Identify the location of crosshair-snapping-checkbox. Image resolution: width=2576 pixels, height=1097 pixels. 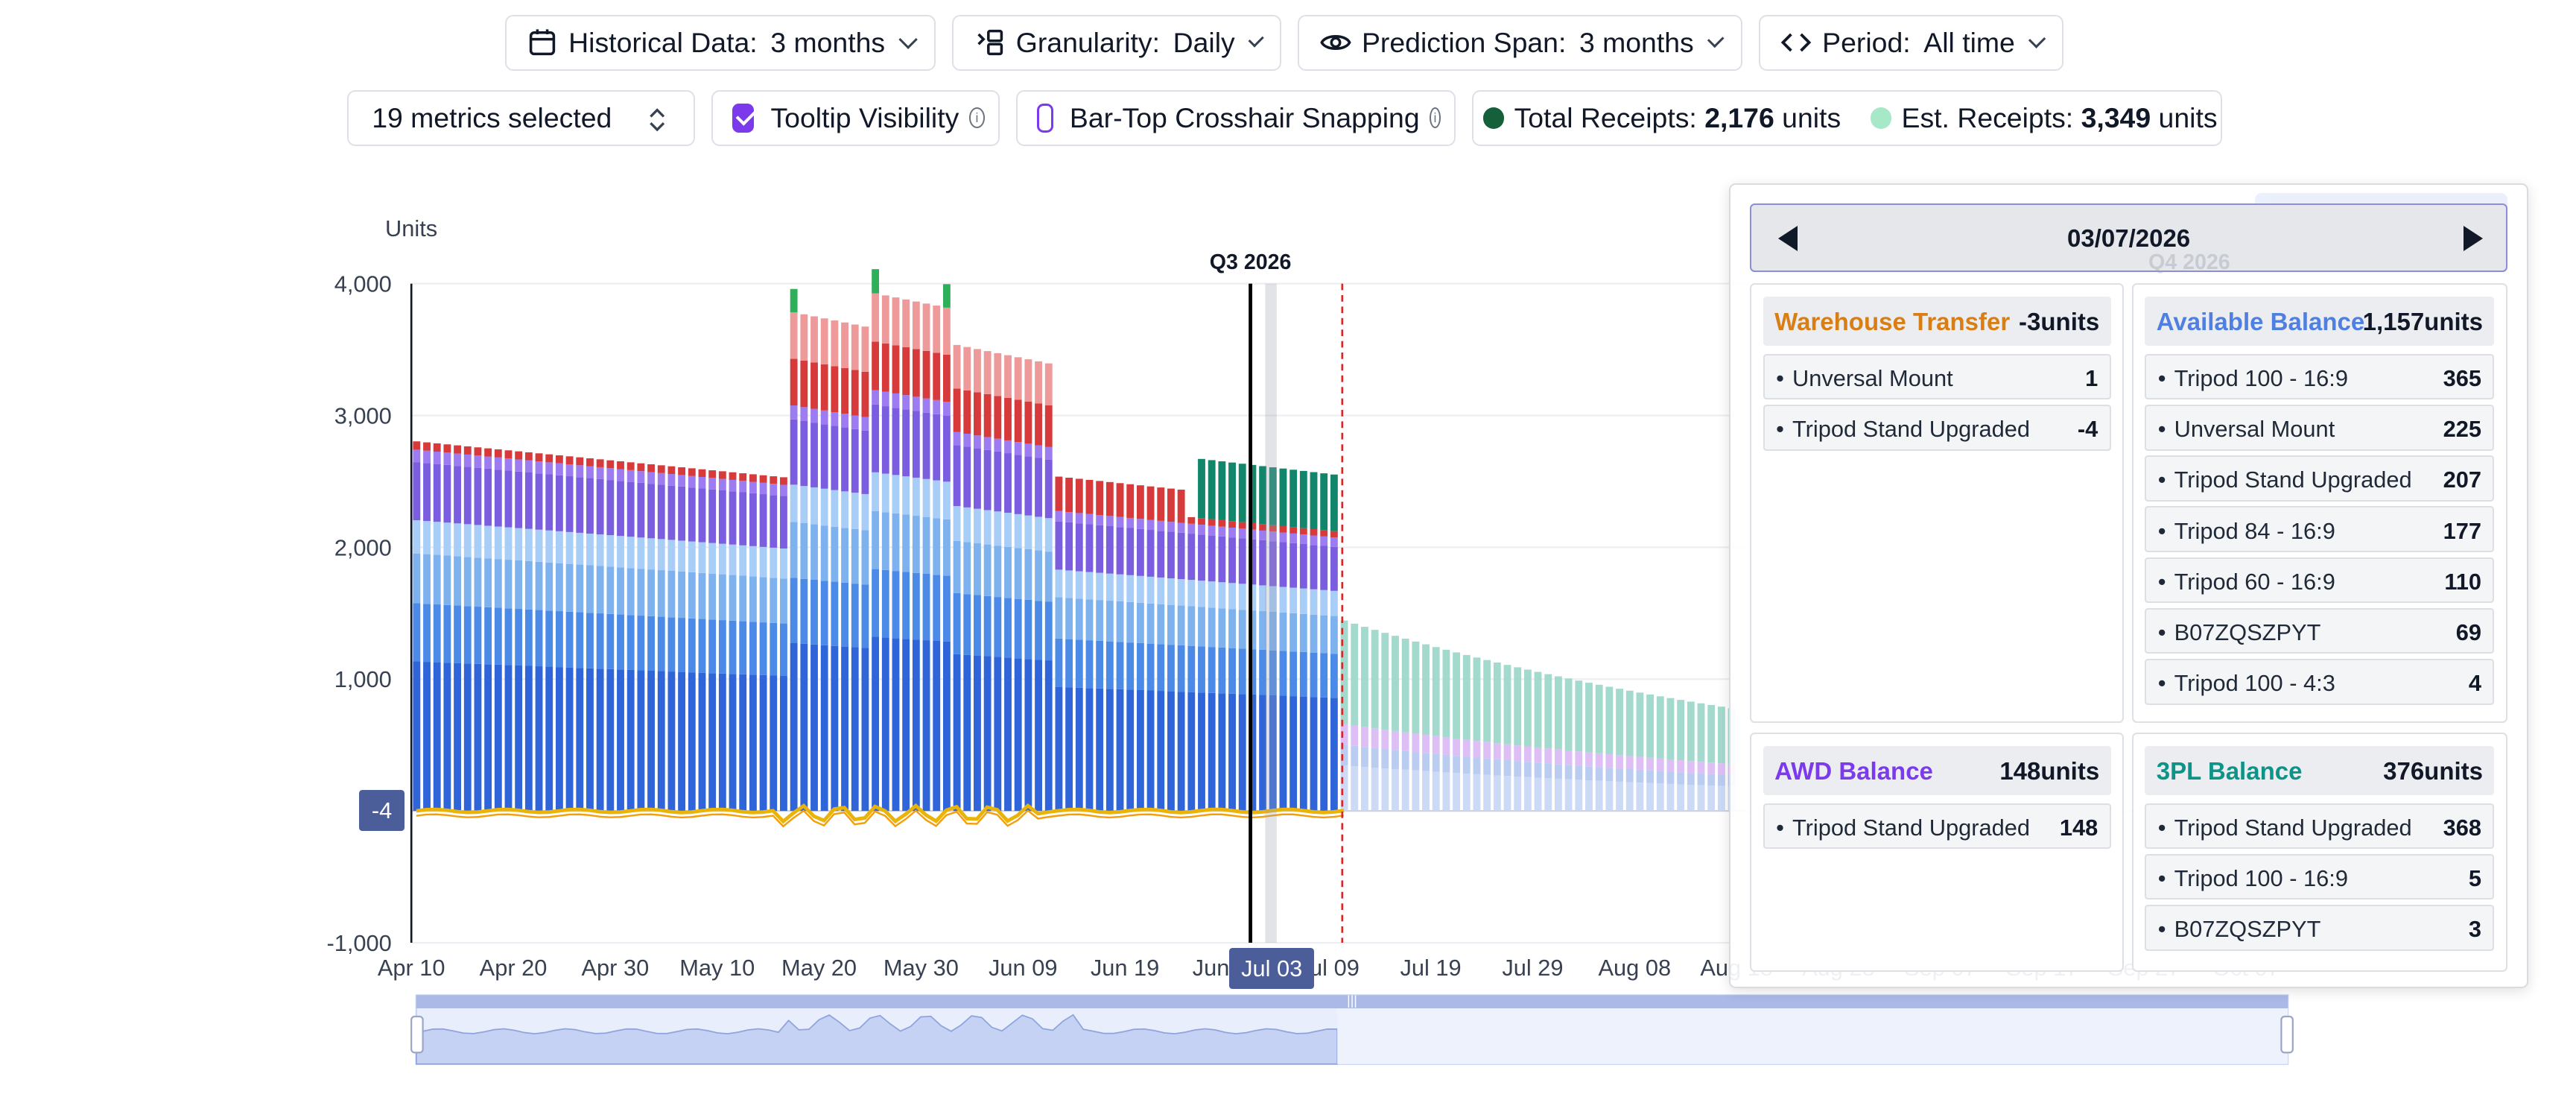
(1045, 118).